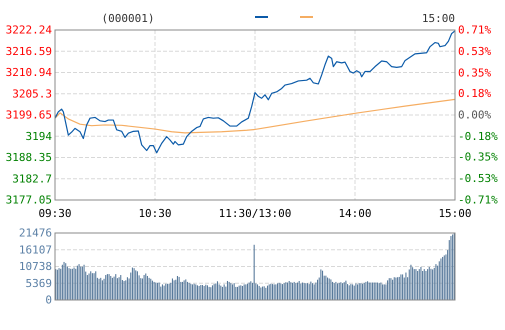  I want to click on chart-title: (000001), so click(128, 18).